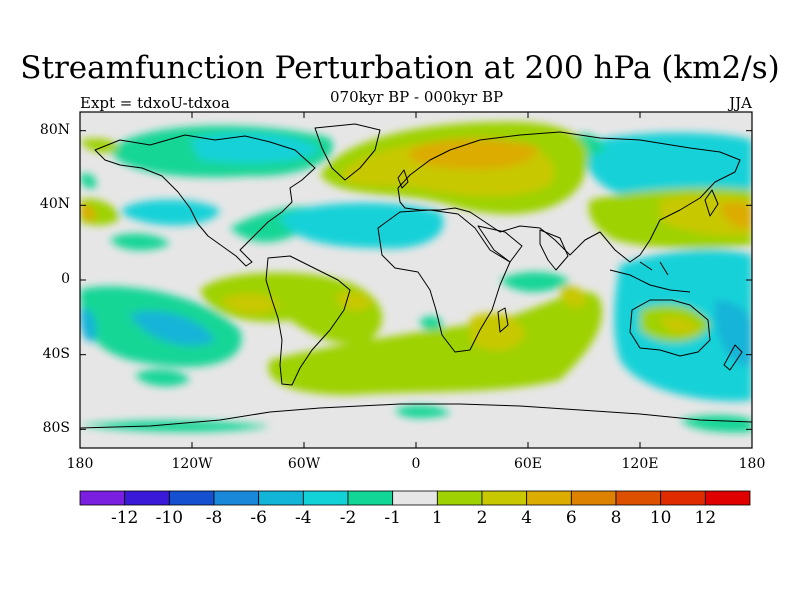 The height and width of the screenshot is (600, 800). What do you see at coordinates (705, 518) in the screenshot?
I see `colorbar-label: 12` at bounding box center [705, 518].